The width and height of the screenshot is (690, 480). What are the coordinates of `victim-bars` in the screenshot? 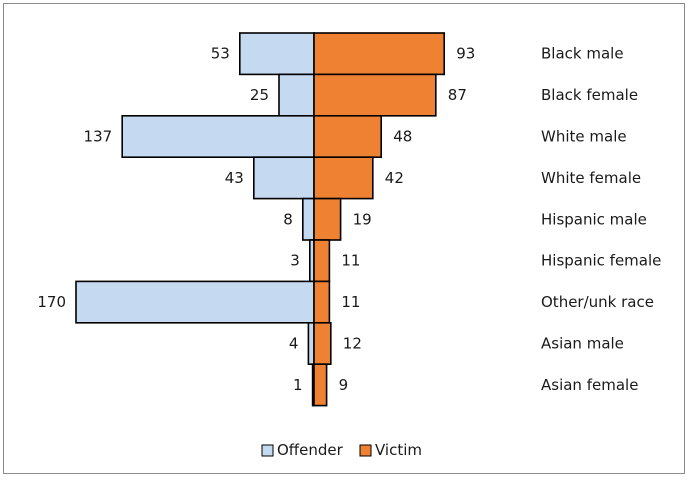 It's located at (379, 219).